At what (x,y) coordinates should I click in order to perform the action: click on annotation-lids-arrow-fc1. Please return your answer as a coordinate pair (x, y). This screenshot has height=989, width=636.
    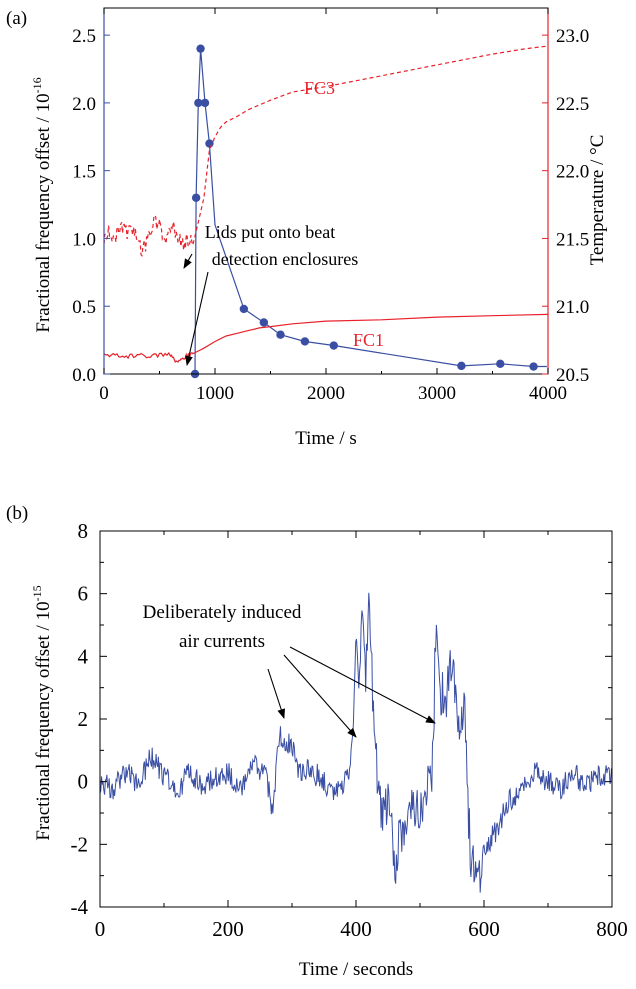
    Looking at the image, I should click on (197, 318).